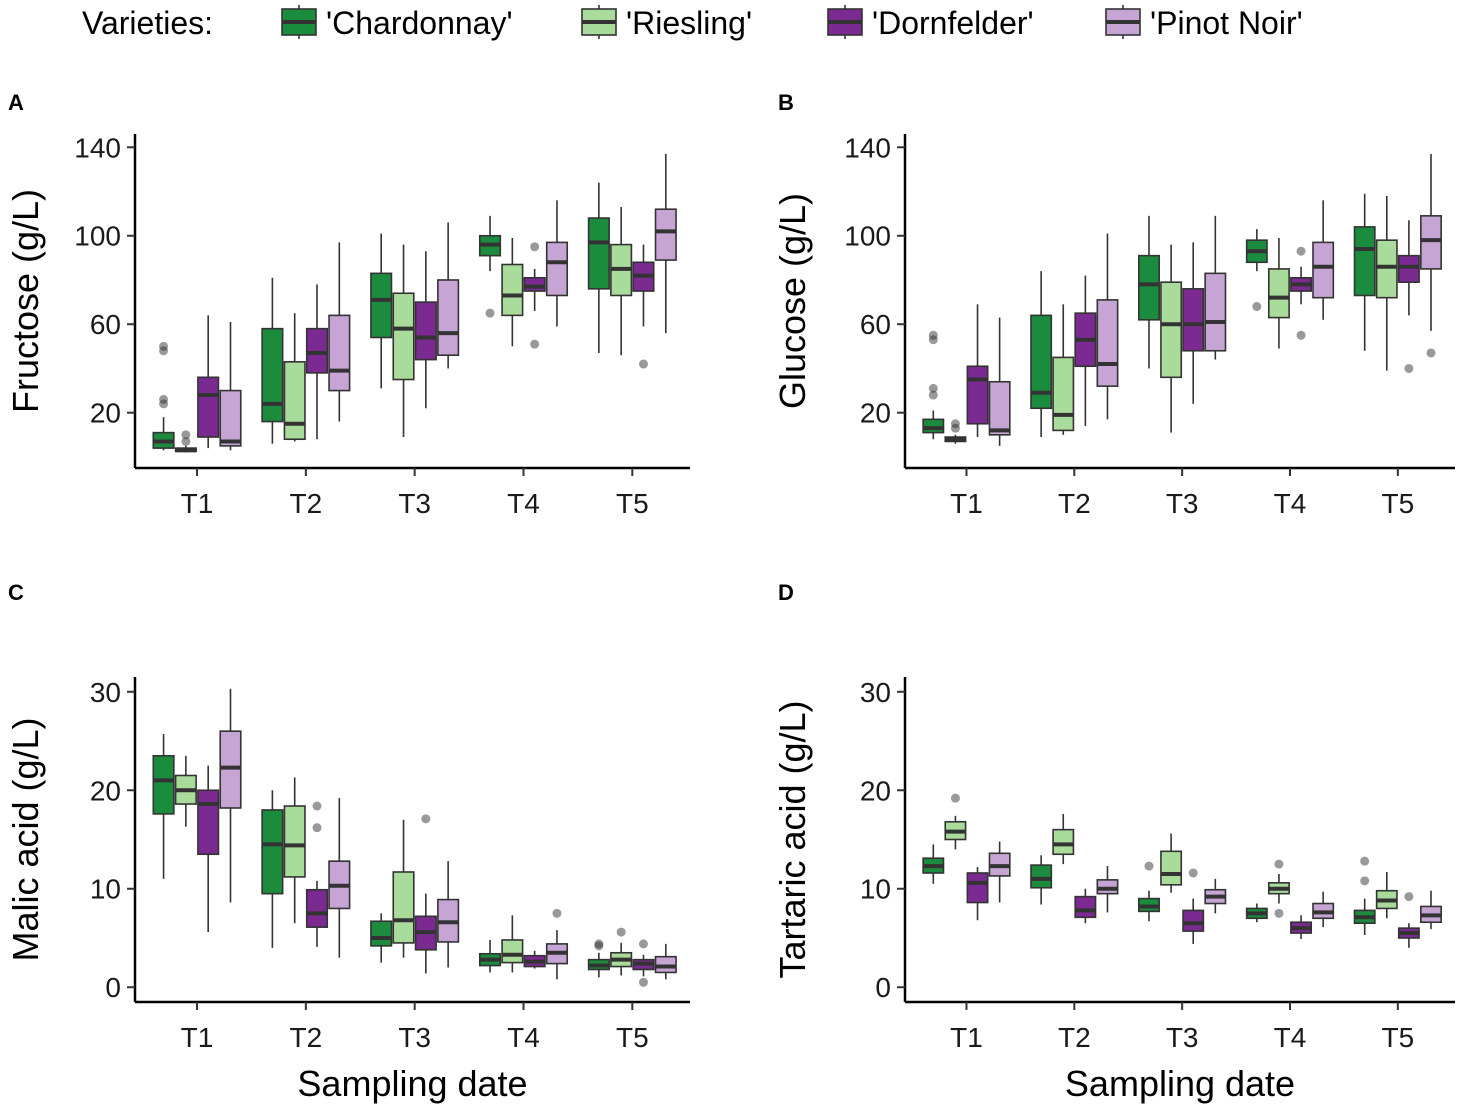  I want to click on x-tick-label: T3, so click(414, 1037).